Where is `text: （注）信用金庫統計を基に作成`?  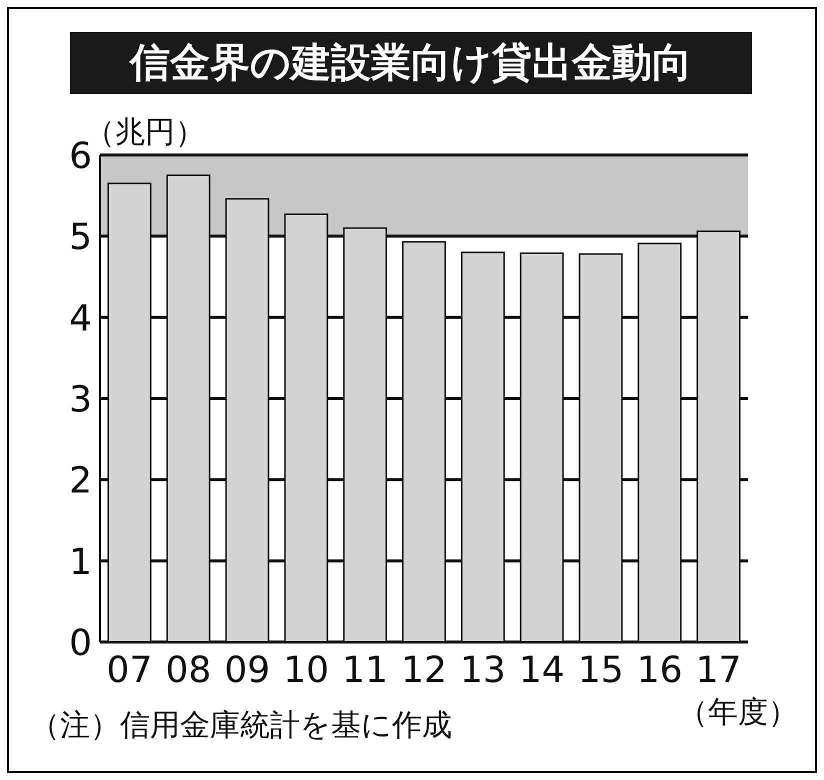 text: （注）信用金庫統計を基に作成 is located at coordinates (241, 725).